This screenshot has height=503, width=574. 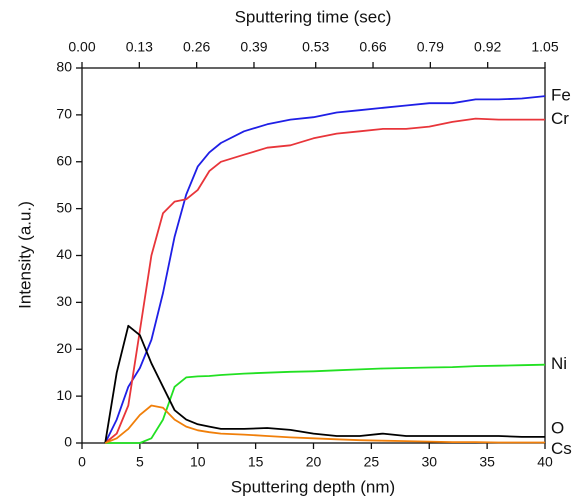 I want to click on series-label: Ni, so click(x=559, y=363).